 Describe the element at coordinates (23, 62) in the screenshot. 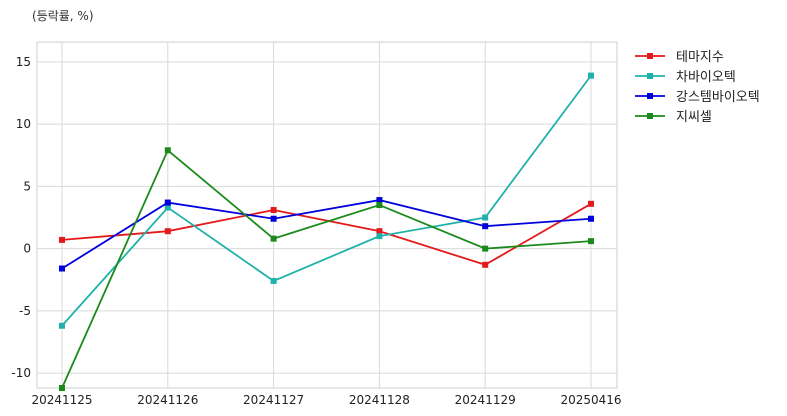

I see `y-tick-label: 15` at that location.